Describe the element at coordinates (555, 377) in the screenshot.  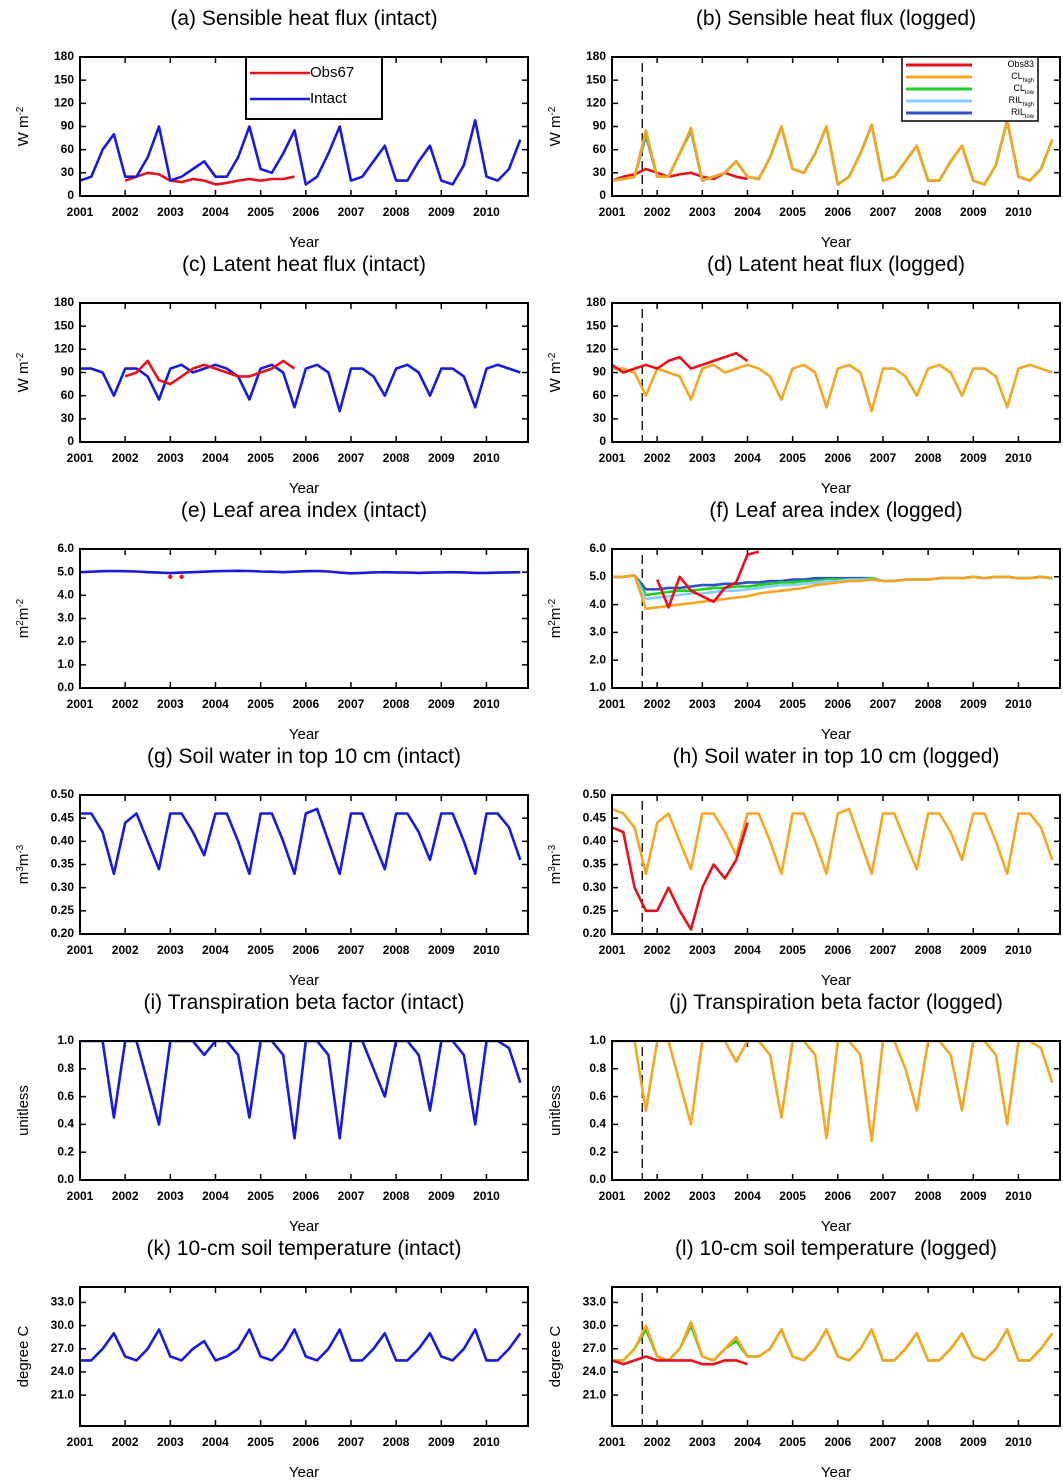
I see `y-axis-label-part: W m` at that location.